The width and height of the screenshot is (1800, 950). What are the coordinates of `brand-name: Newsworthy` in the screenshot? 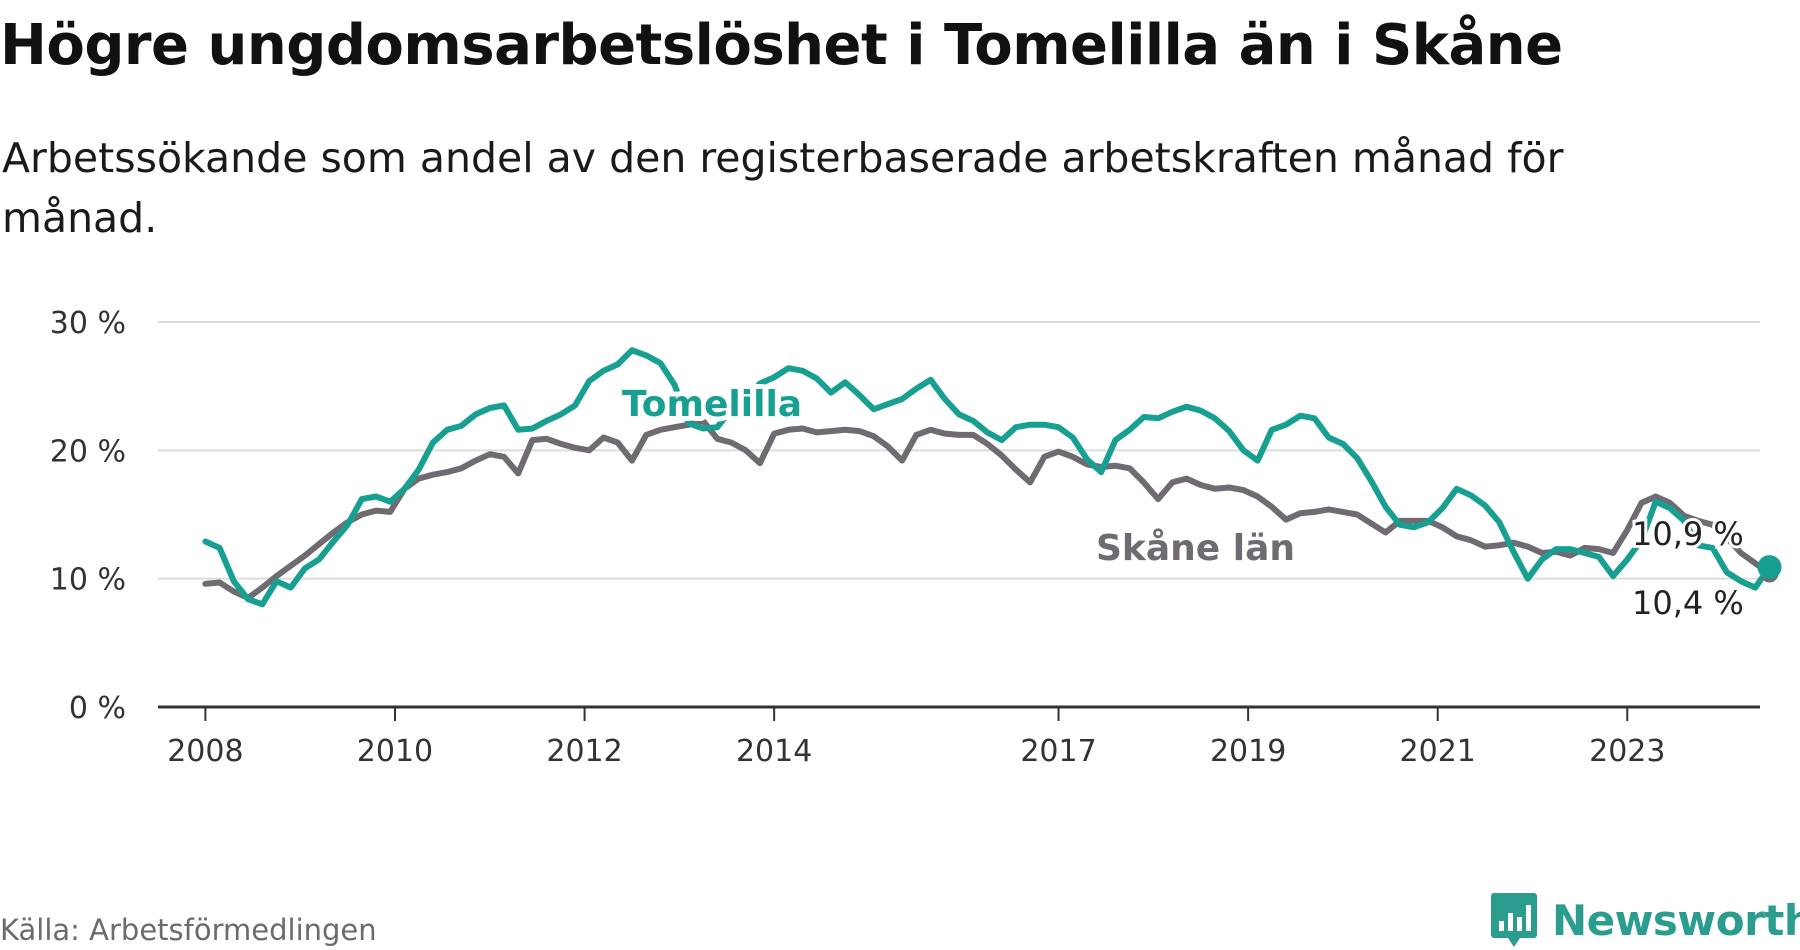 It's located at (1676, 920).